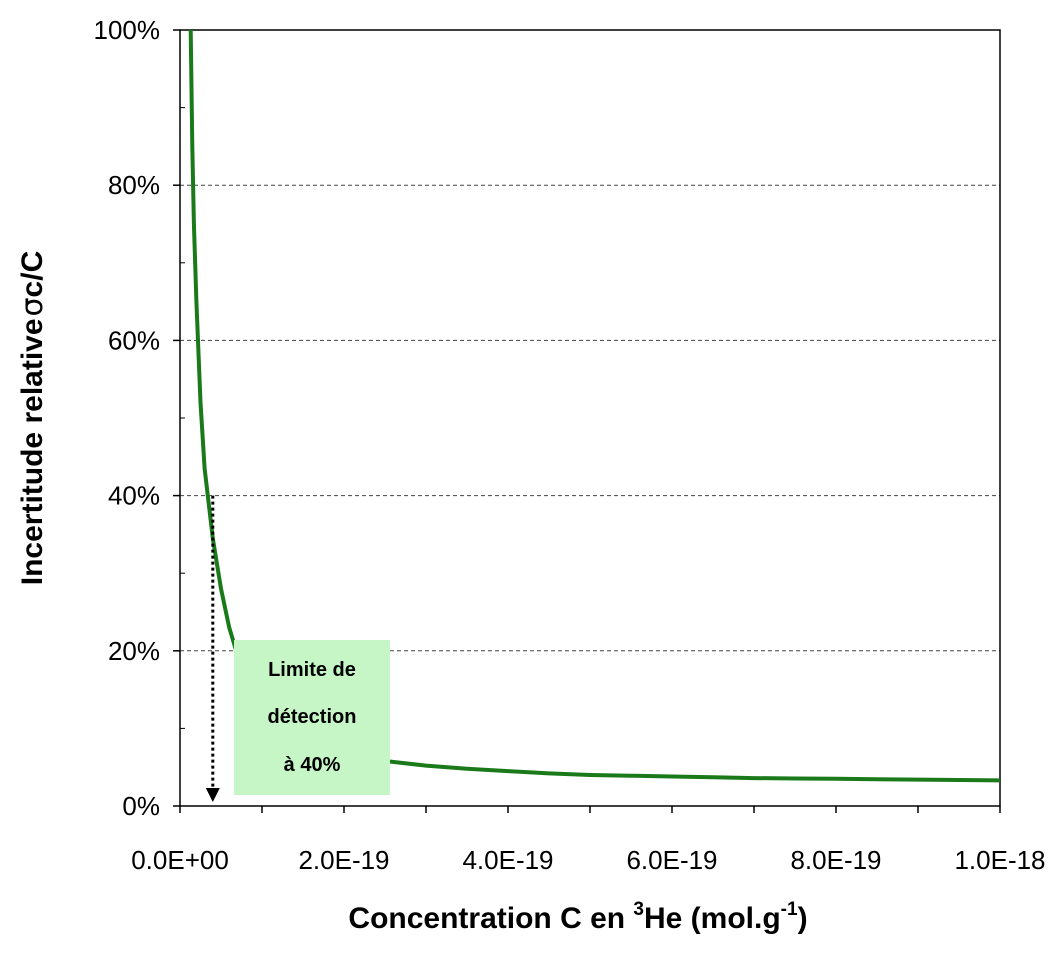 This screenshot has width=1061, height=964. I want to click on y-tick-label: 0%, so click(141, 806).